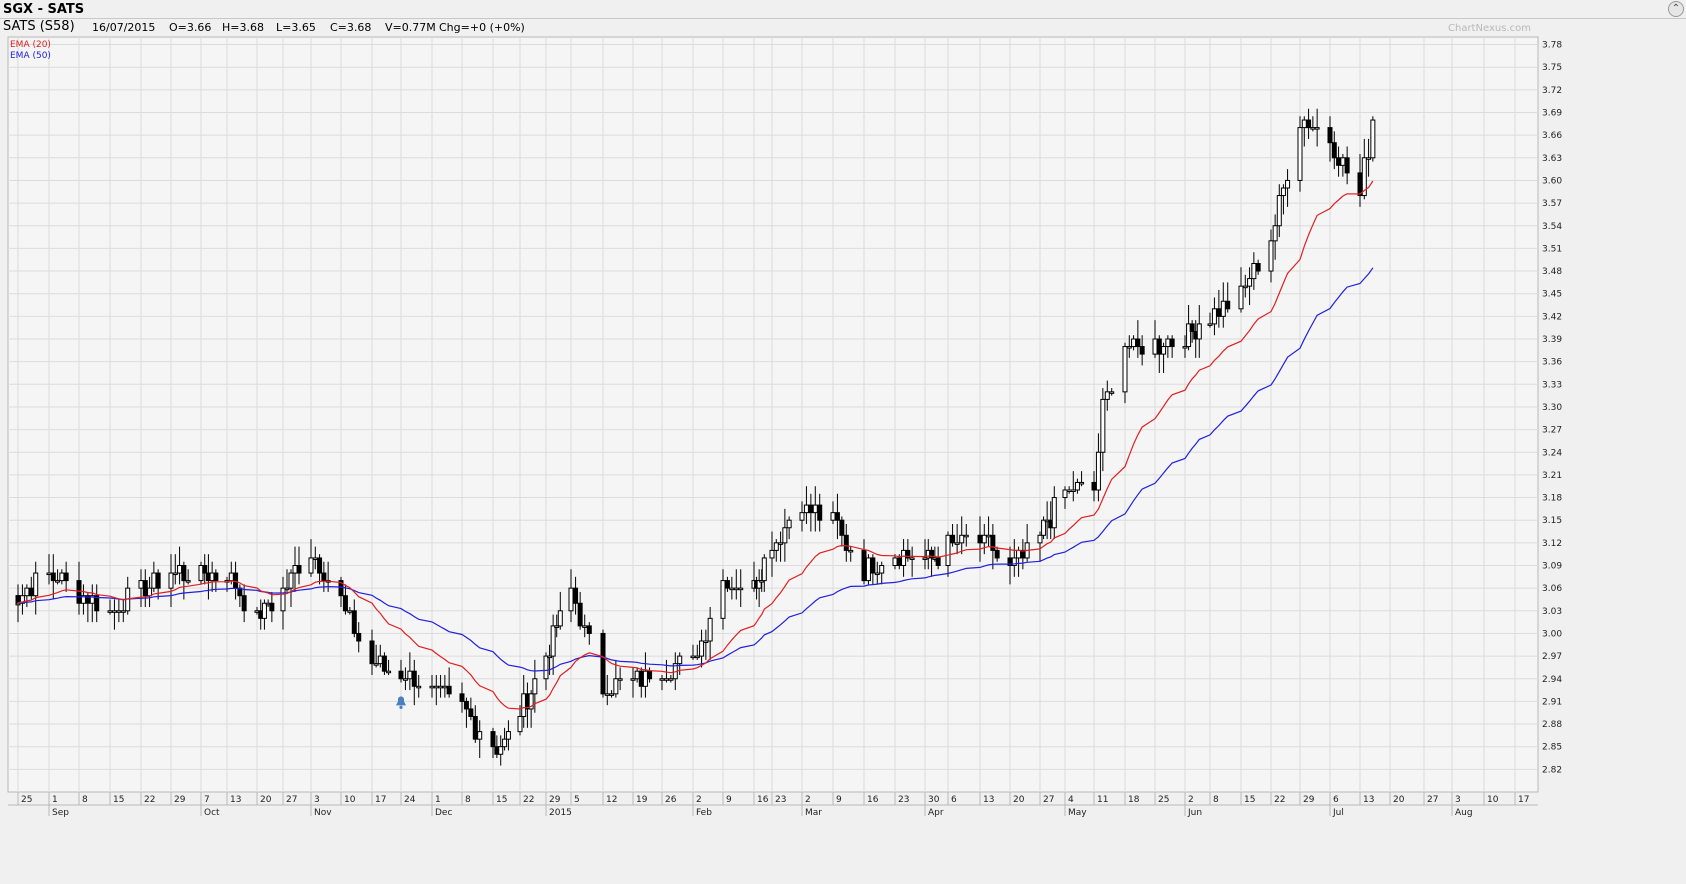  I want to click on chevron-up-icon: ⌃, so click(1676, 9).